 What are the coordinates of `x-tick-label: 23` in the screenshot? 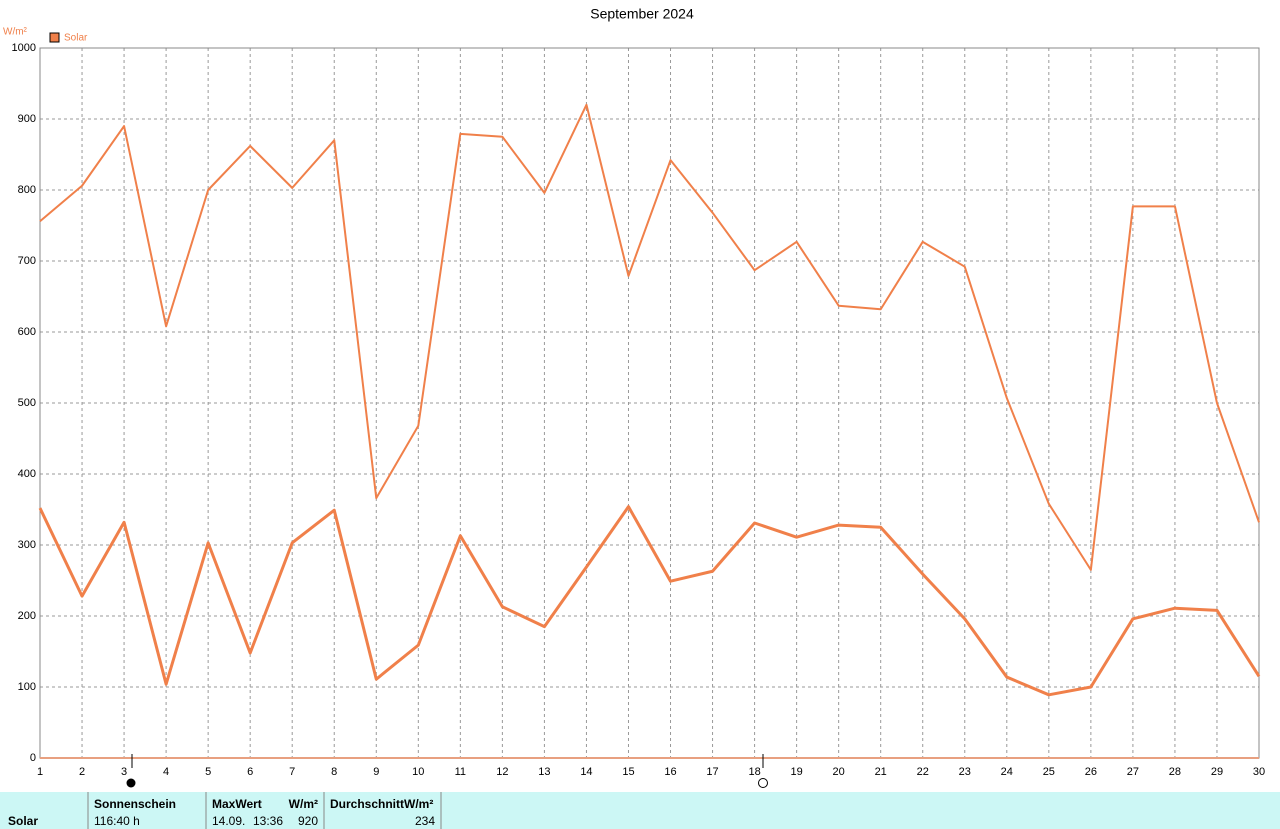 It's located at (965, 772).